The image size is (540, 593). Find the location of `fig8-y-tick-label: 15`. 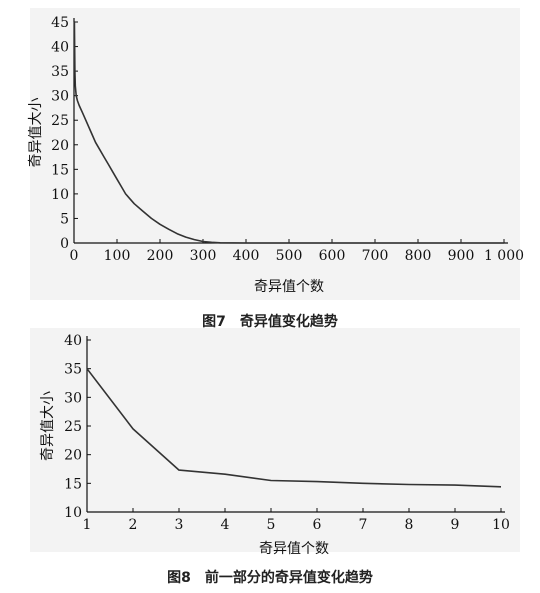

fig8-y-tick-label: 15 is located at coordinates (73, 484).